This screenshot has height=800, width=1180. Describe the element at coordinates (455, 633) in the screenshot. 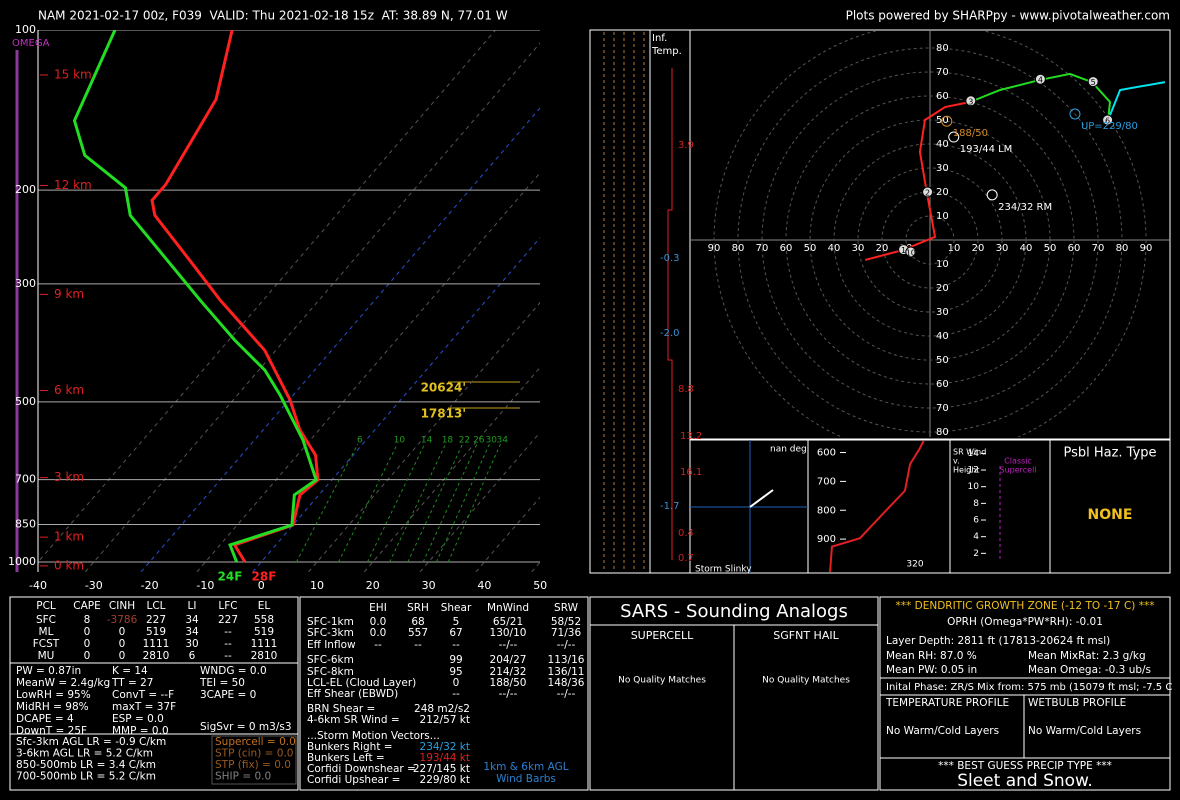

I see `kinematic-cell: 67` at that location.